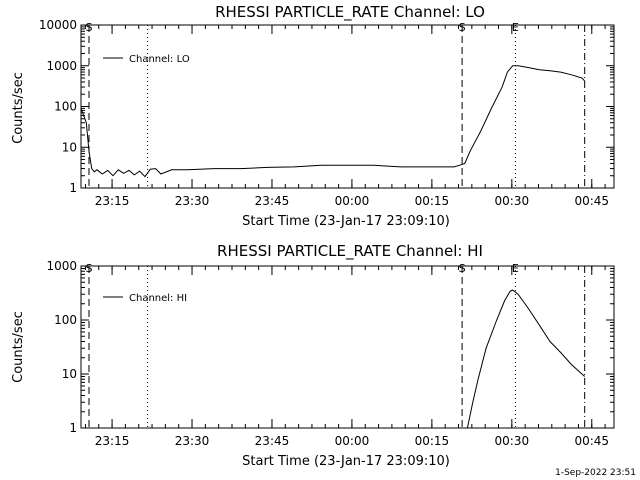 The width and height of the screenshot is (640, 480). What do you see at coordinates (595, 473) in the screenshot?
I see `footer-timestamp: 1-Sep-2022 23:51` at bounding box center [595, 473].